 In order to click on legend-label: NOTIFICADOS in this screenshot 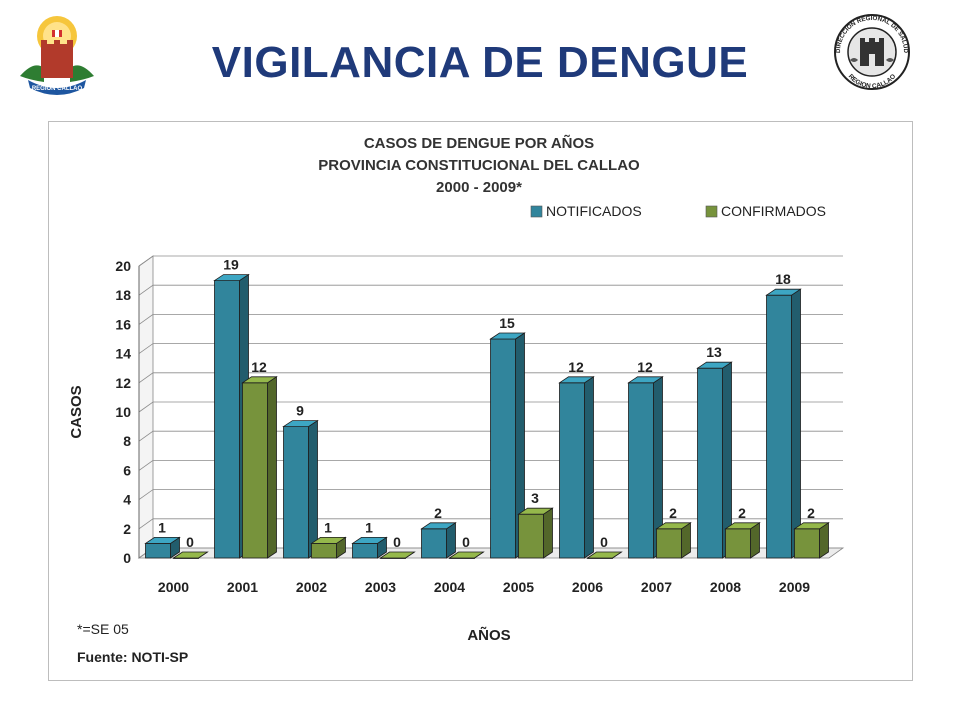, I will do `click(594, 211)`.